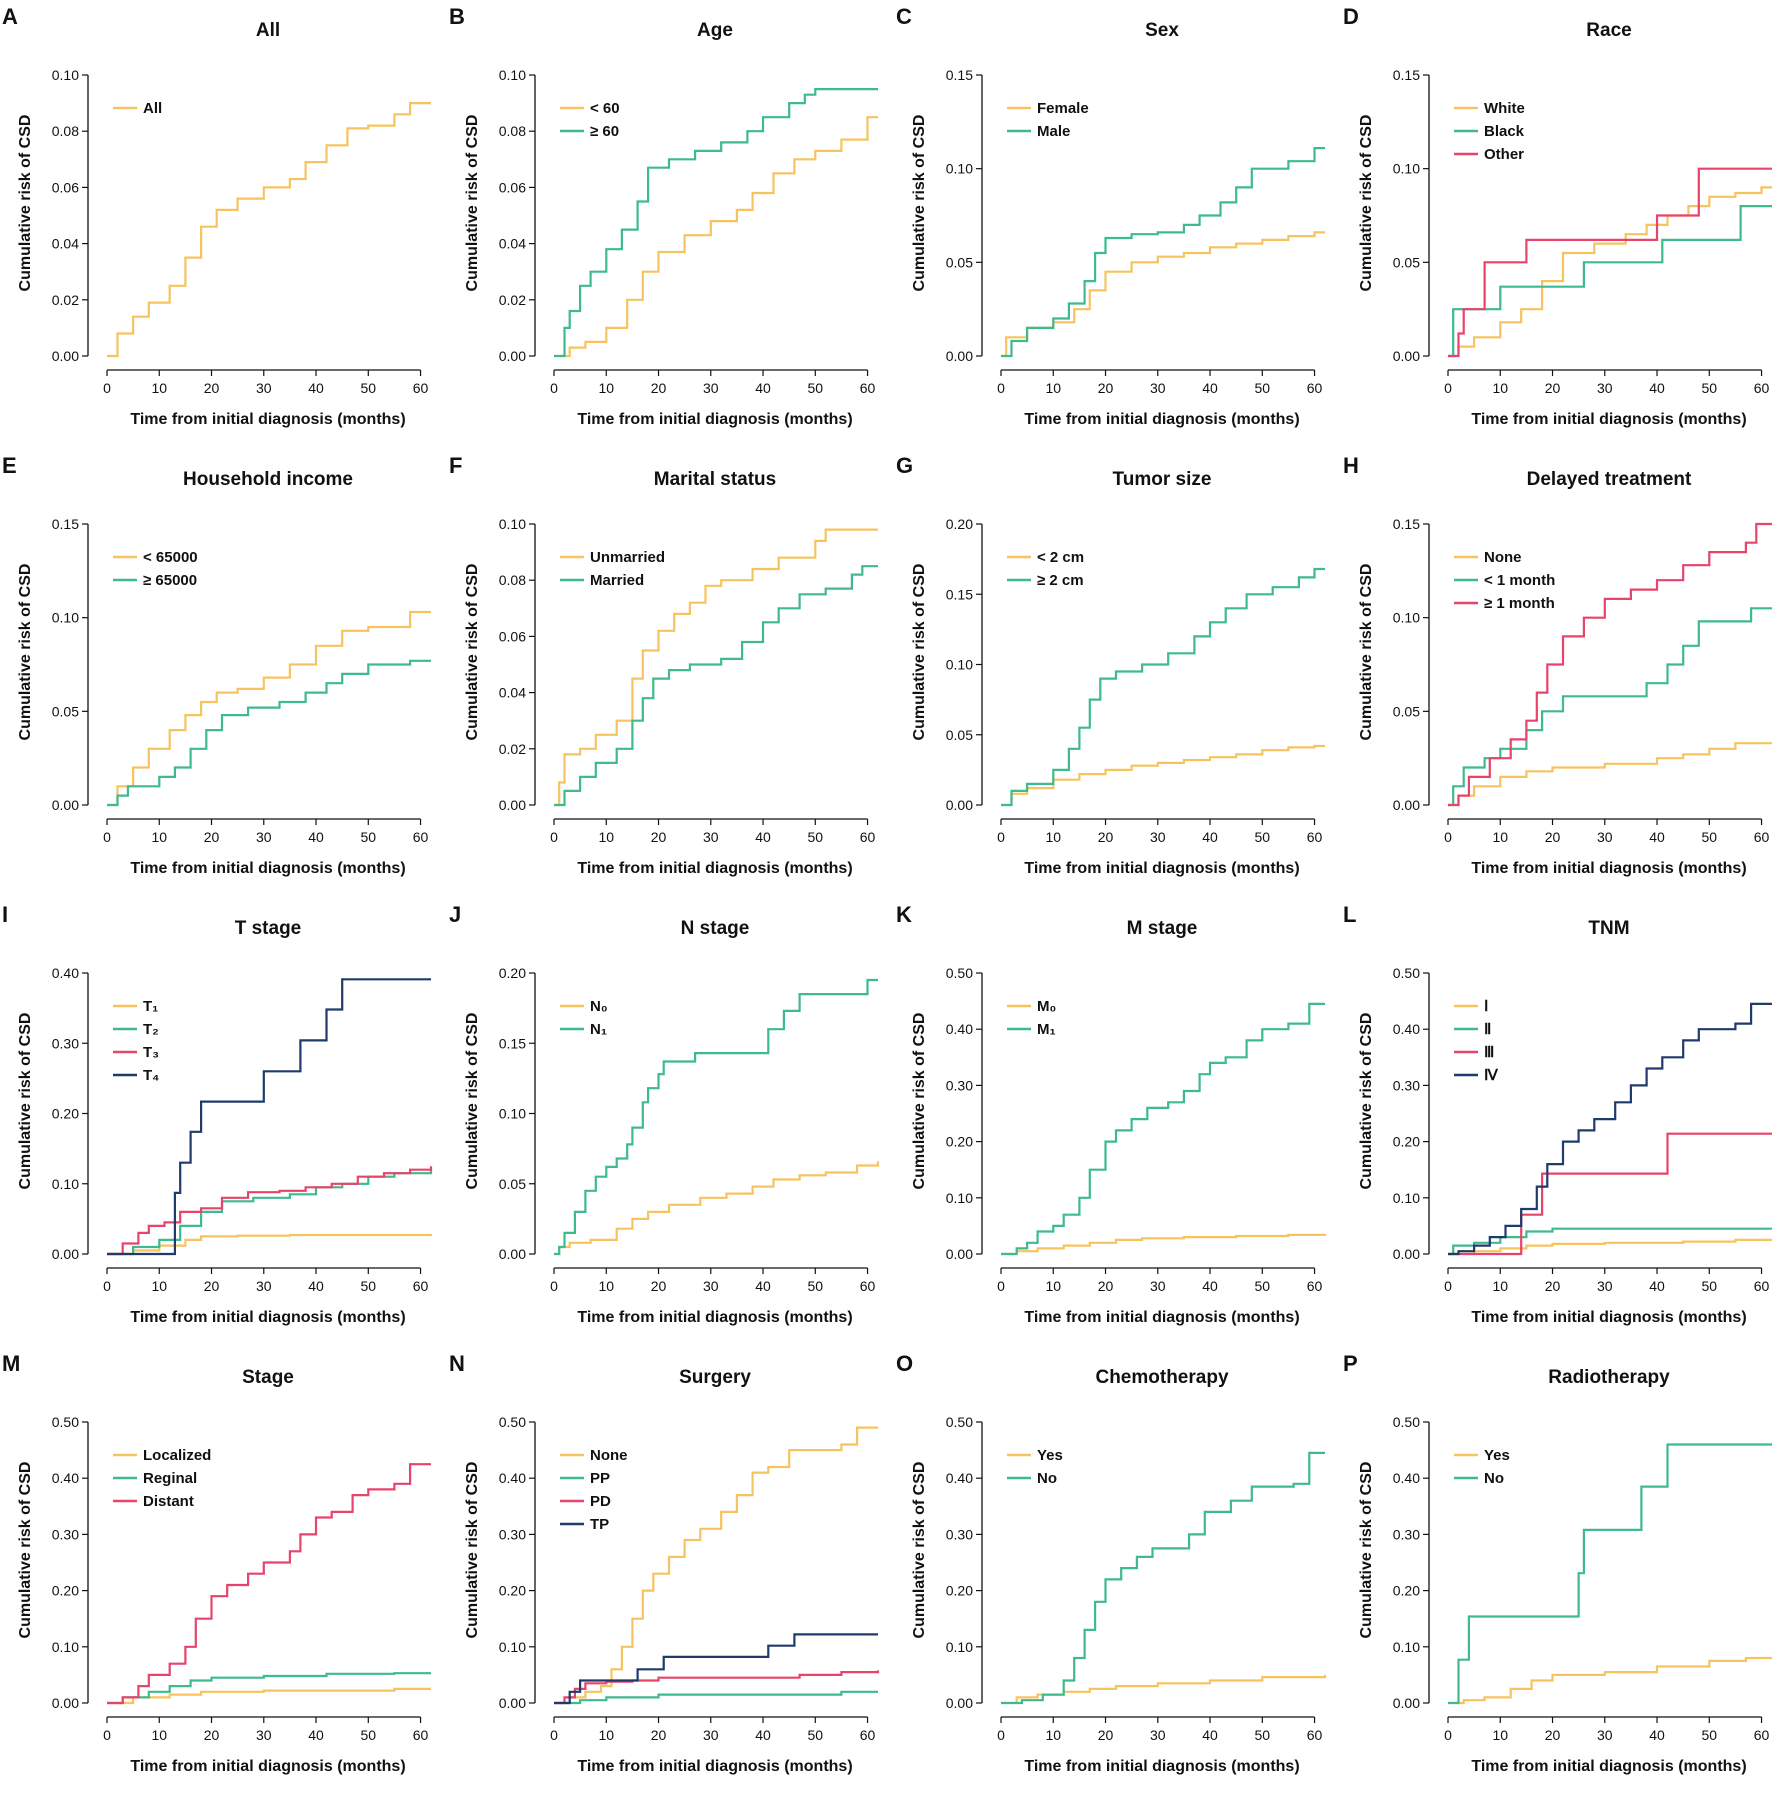 The image size is (1788, 1796). What do you see at coordinates (270, 1212) in the screenshot?
I see `series-line-t2` at bounding box center [270, 1212].